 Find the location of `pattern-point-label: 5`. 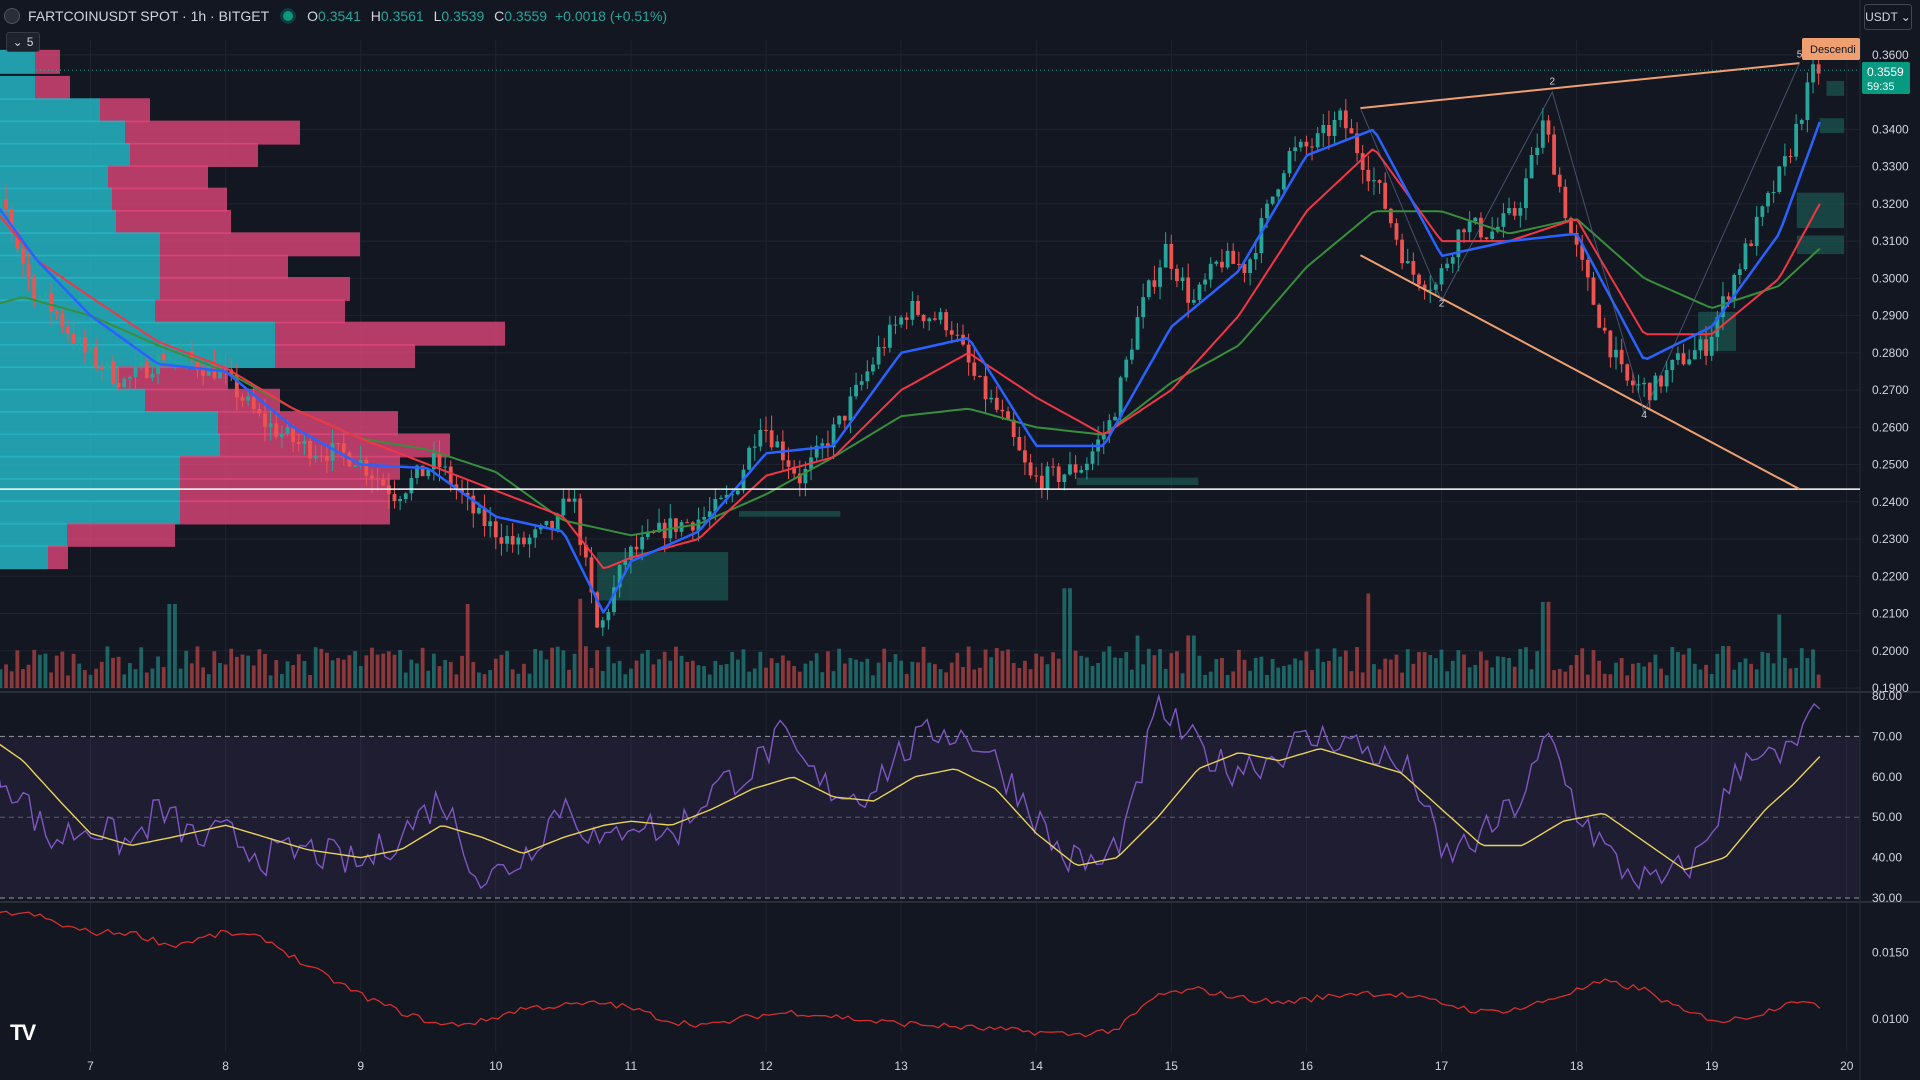

pattern-point-label: 5 is located at coordinates (1800, 55).